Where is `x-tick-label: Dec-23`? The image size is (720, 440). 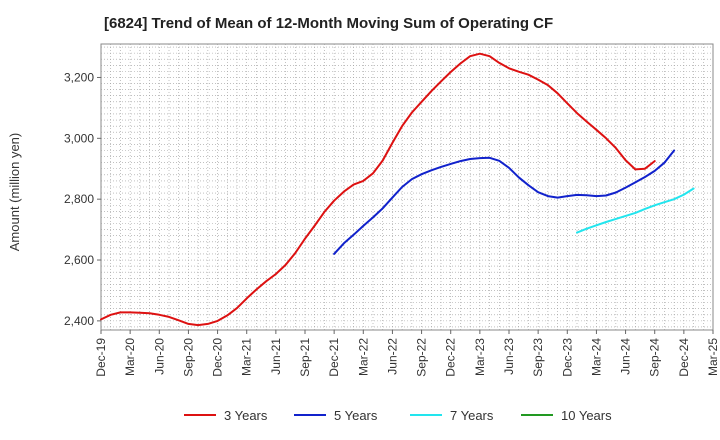 x-tick-label: Dec-23 is located at coordinates (567, 357).